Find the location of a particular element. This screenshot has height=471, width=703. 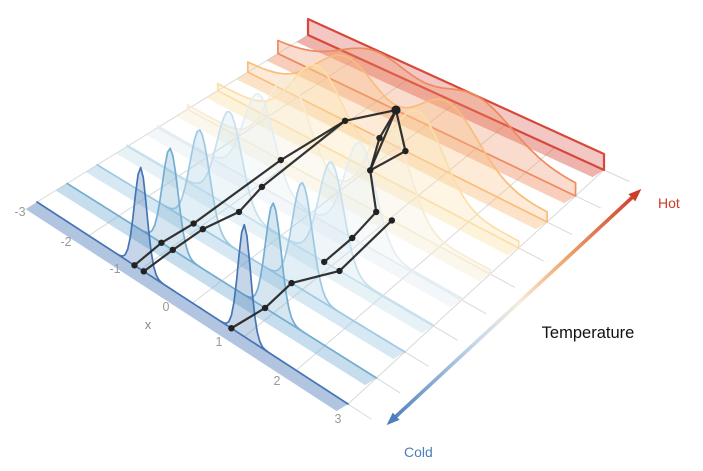

grid-column-line is located at coordinates (172, 118).